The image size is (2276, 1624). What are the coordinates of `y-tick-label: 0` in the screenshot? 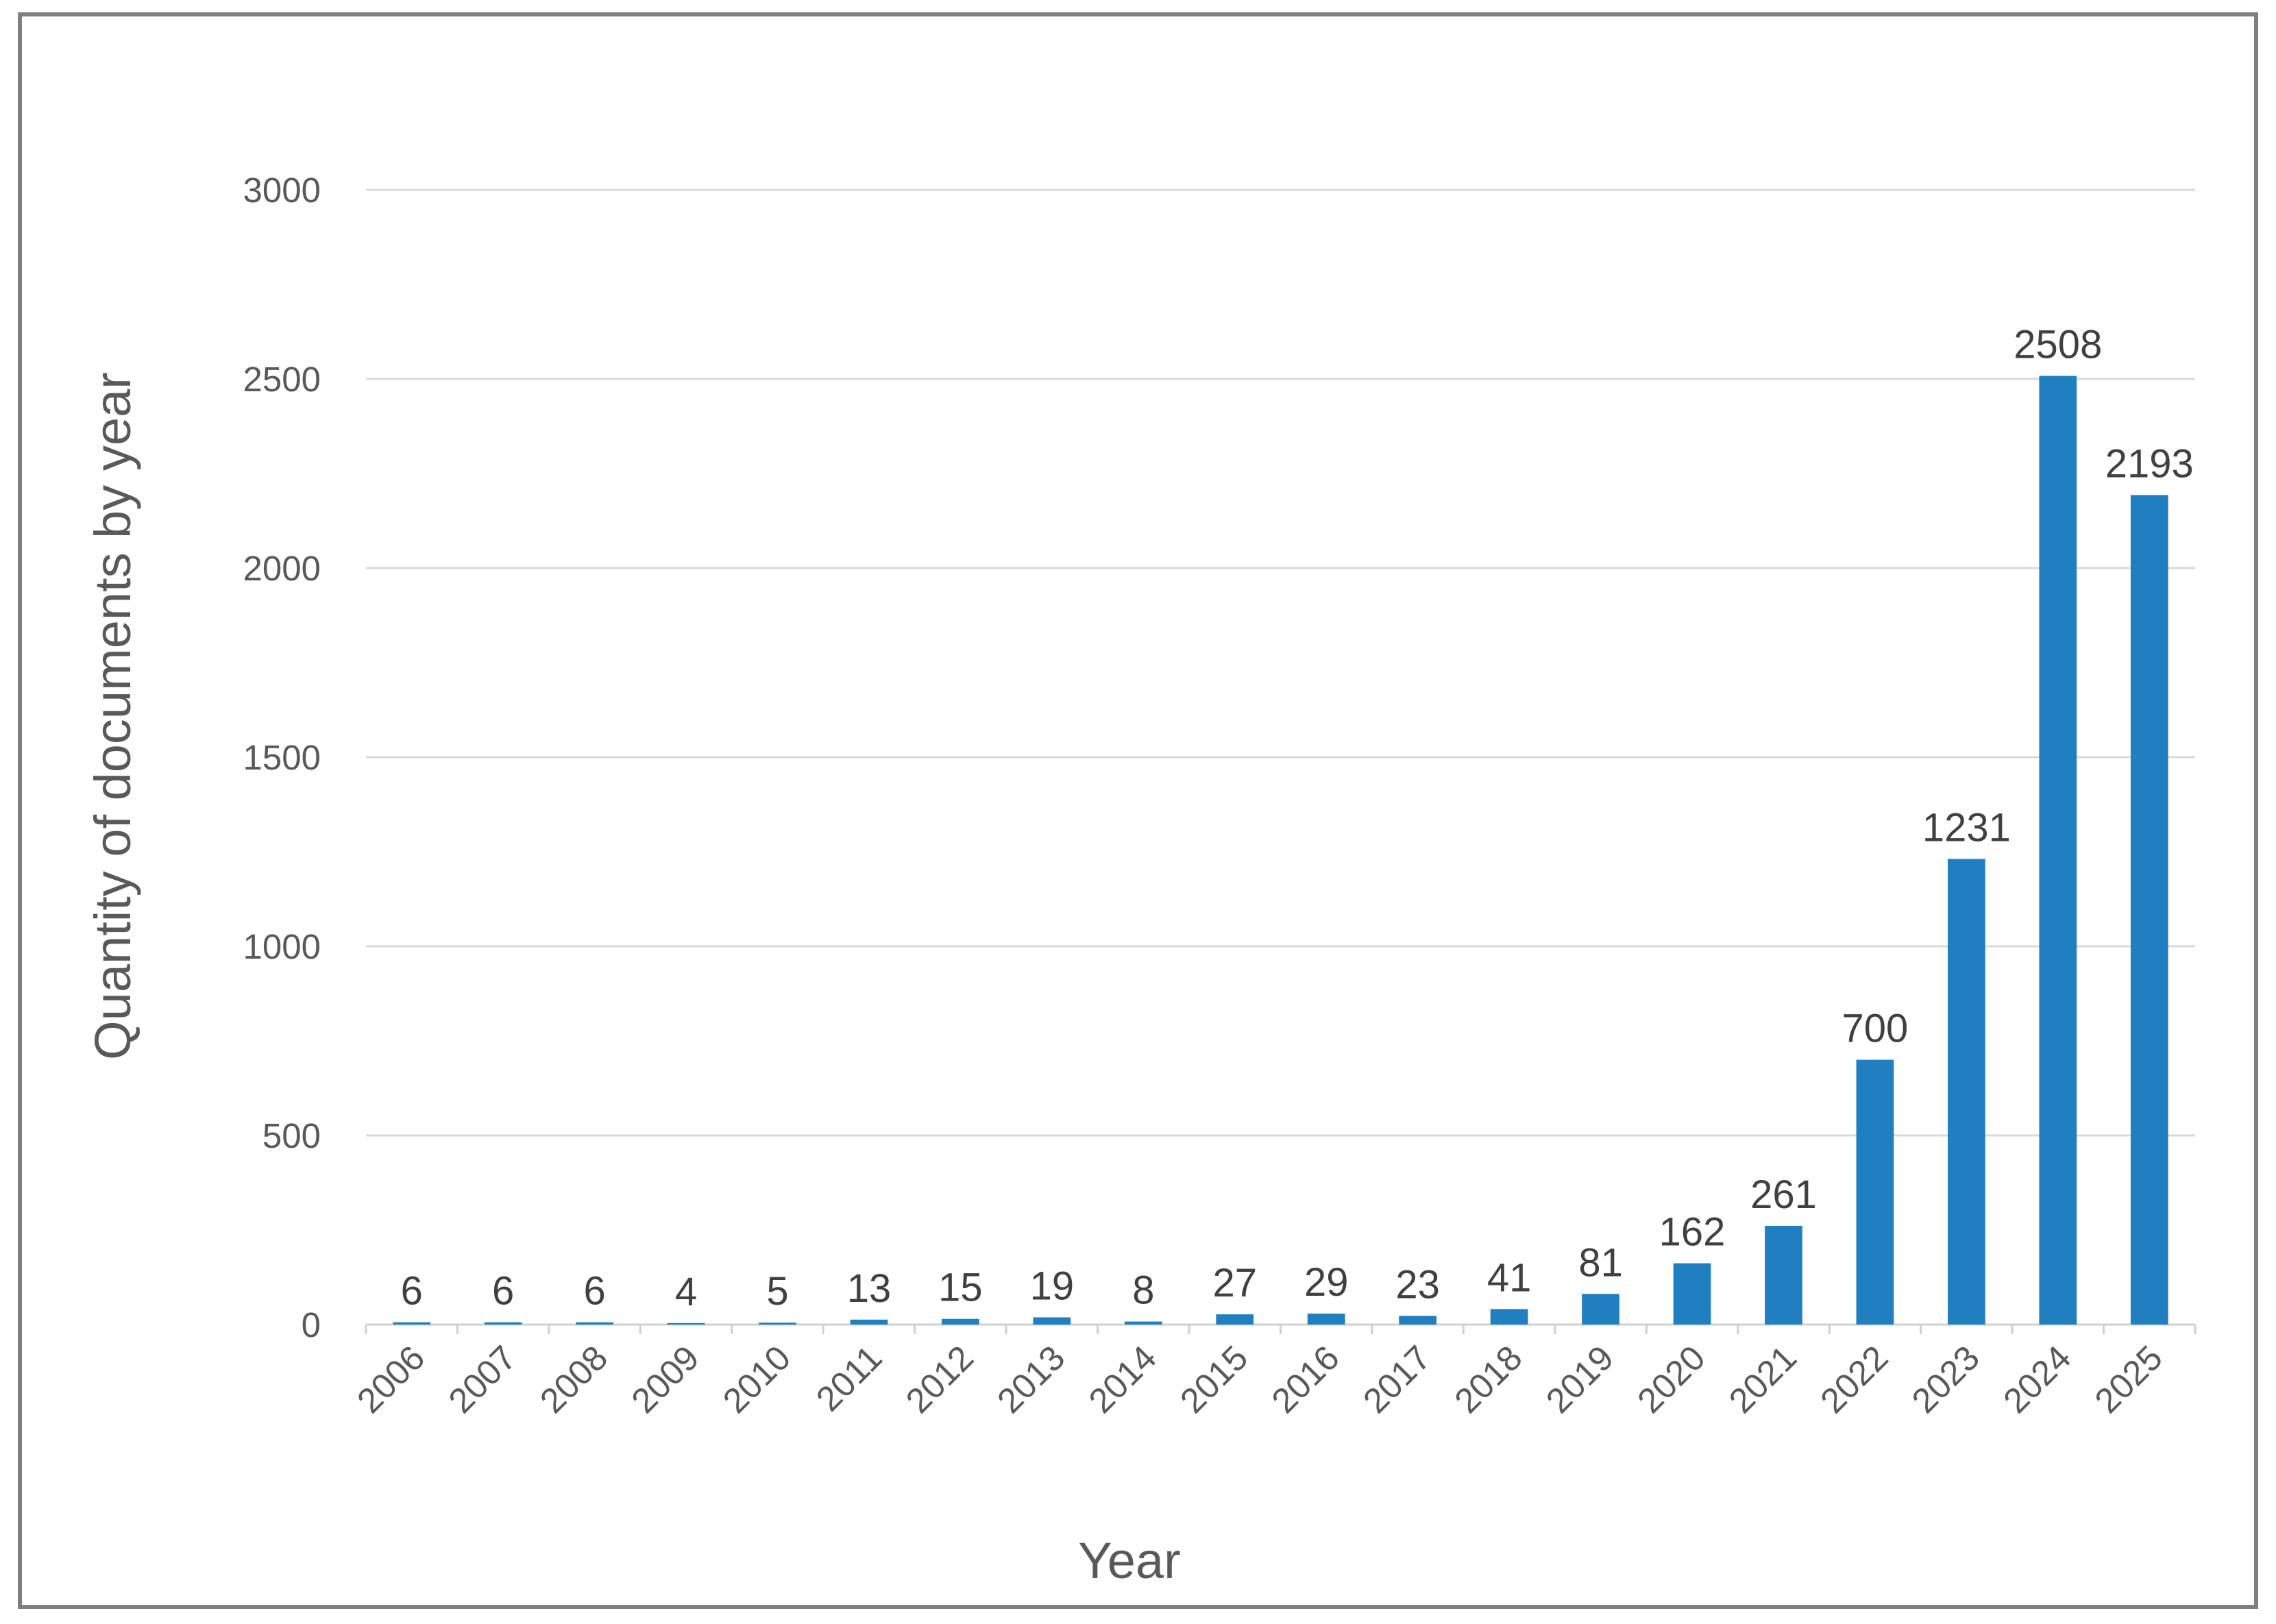 It's located at (311, 1324).